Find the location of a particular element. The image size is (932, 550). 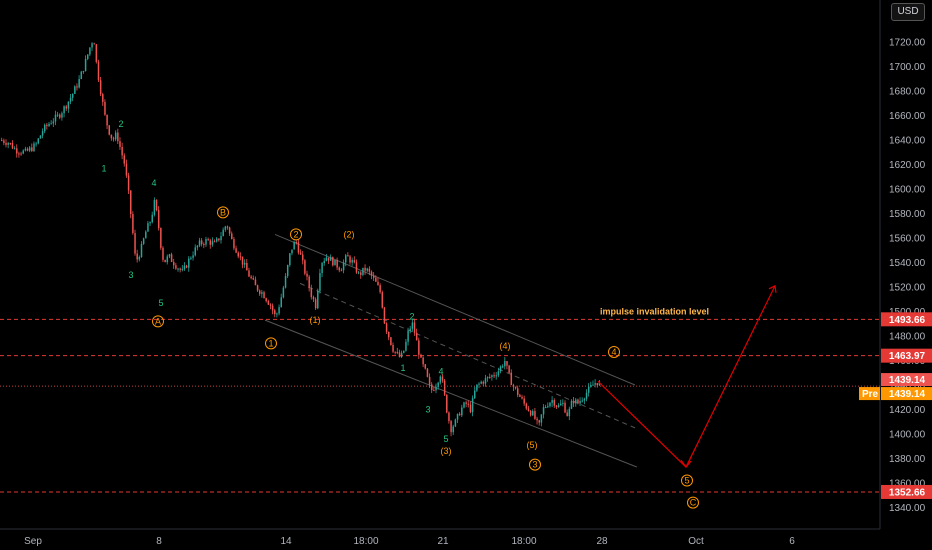

channel-upper-line is located at coordinates (455, 309).